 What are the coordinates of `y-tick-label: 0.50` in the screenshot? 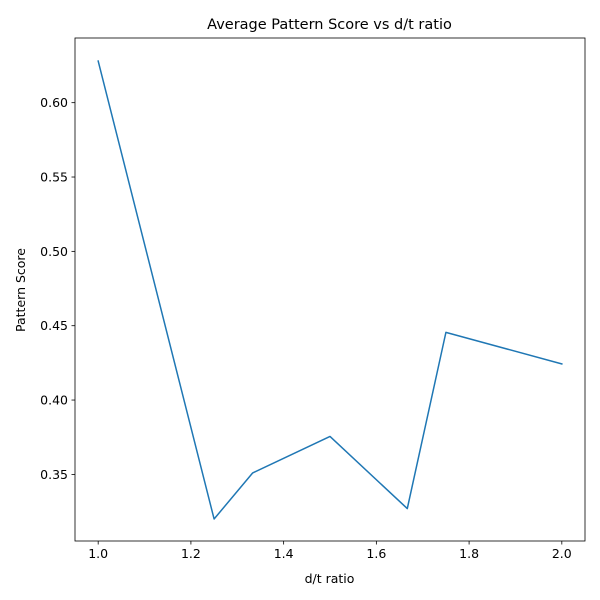 It's located at (54, 251).